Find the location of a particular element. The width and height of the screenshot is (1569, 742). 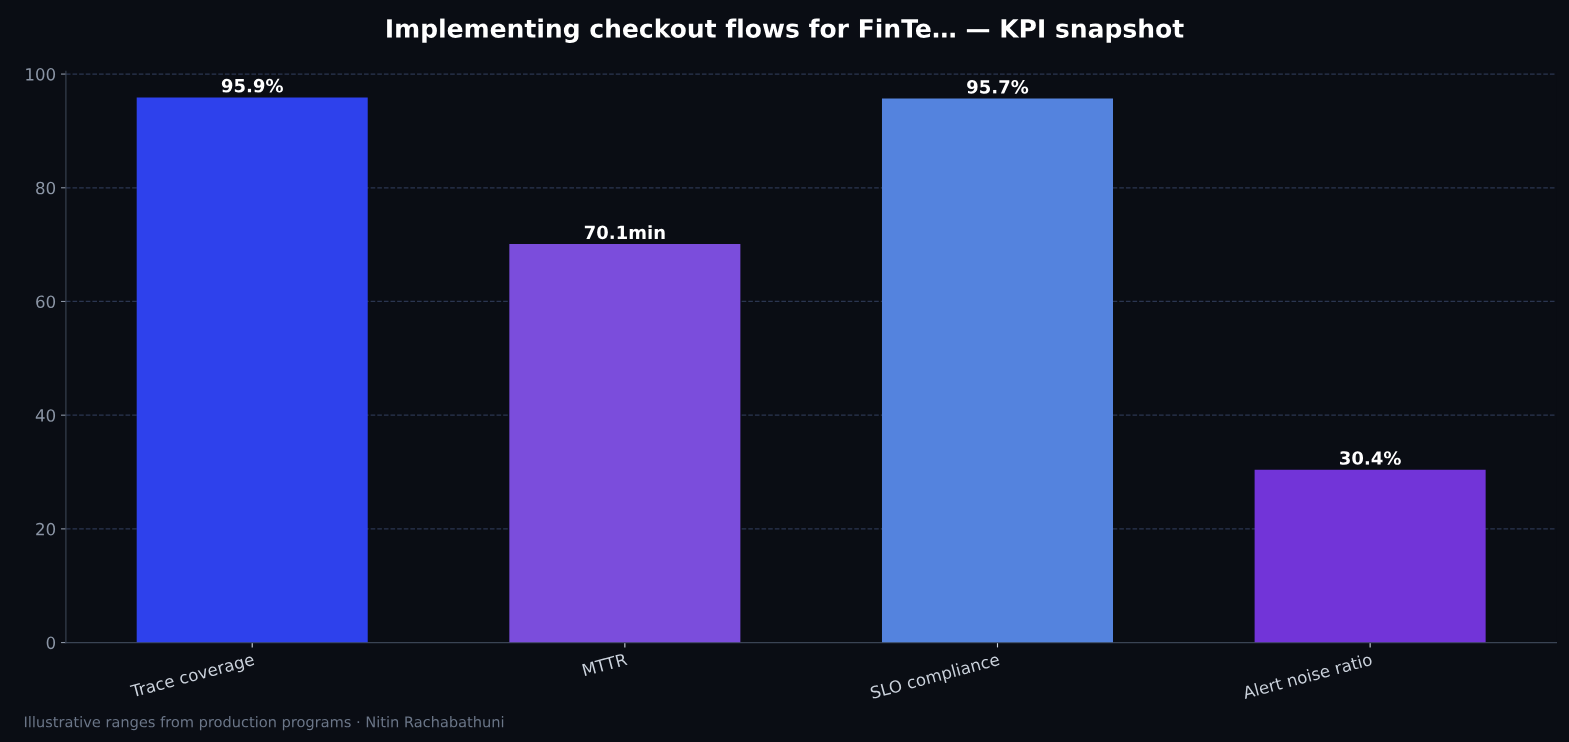

chart-title: Implementing checkout flows for FinTe… — KPI snapshot is located at coordinates (785, 30).